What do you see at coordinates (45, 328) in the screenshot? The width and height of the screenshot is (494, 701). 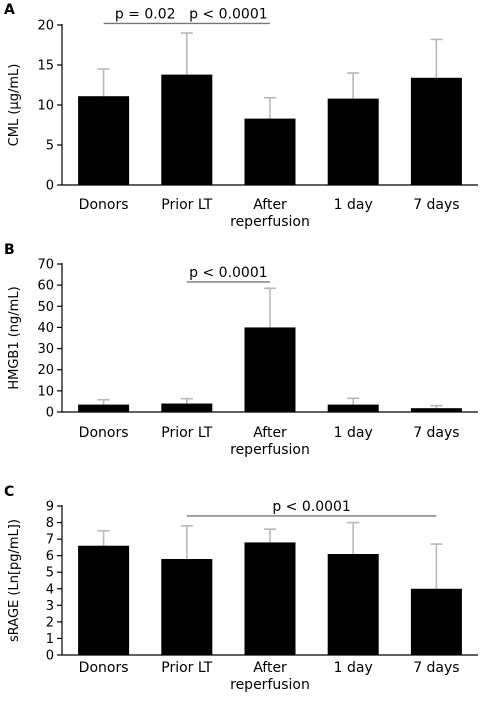 I see `y-tick-label: 40` at bounding box center [45, 328].